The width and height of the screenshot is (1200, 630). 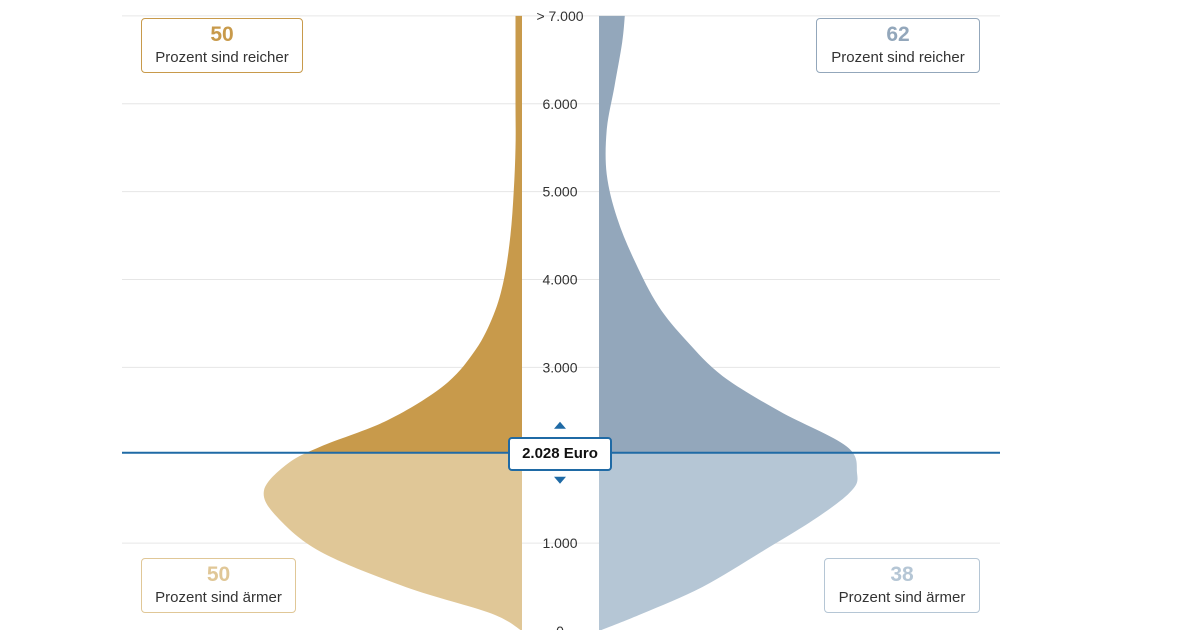 What do you see at coordinates (560, 626) in the screenshot?
I see `y-tick-label: 0` at bounding box center [560, 626].